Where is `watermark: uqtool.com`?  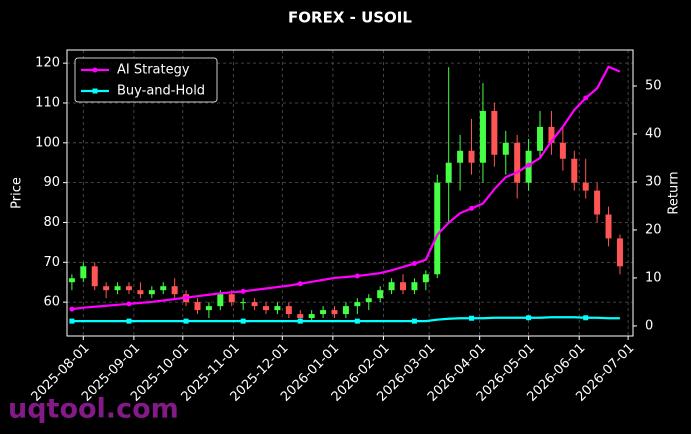
watermark: uqtool.com is located at coordinates (93, 409).